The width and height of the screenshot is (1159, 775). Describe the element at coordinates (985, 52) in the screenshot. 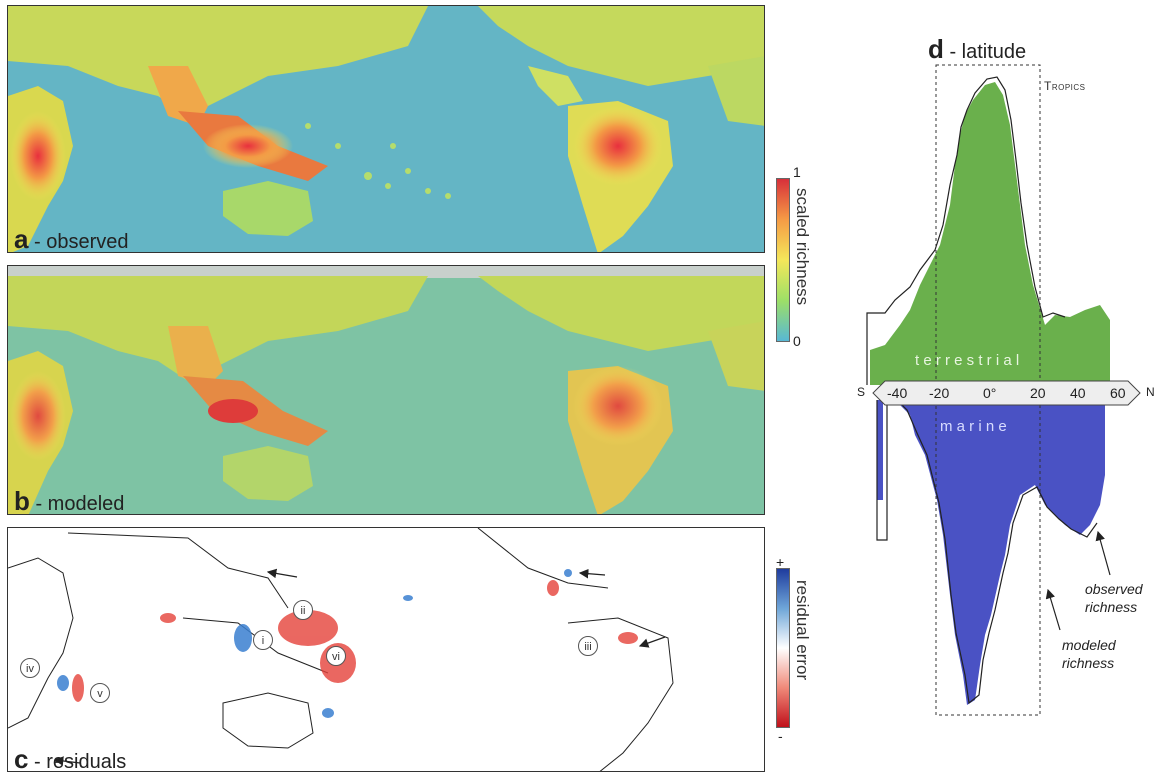

I see `panel-d-text: - latitude` at that location.